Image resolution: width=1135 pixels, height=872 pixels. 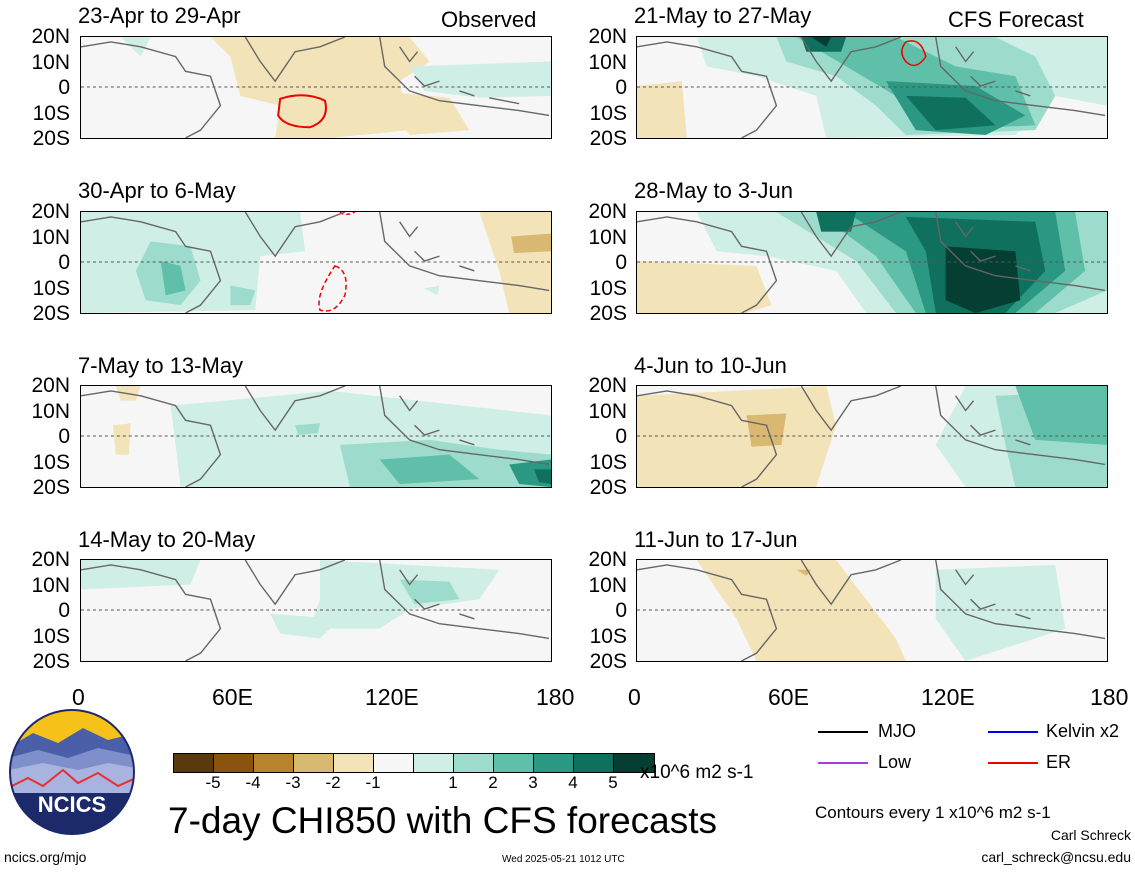 I want to click on panel-title-fcst-2: 28-May to 3-Jun, so click(x=713, y=190).